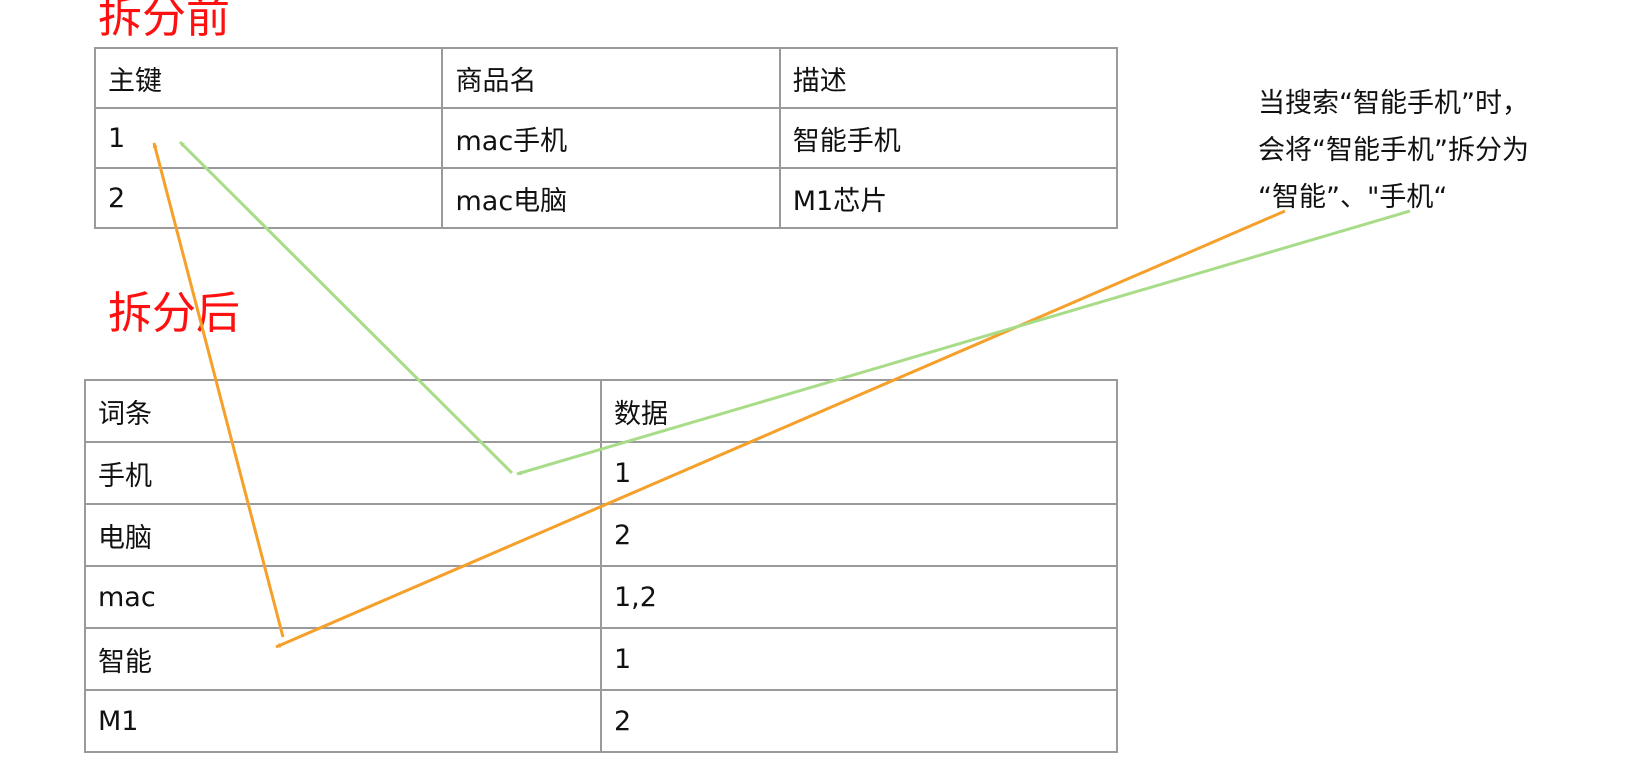 This screenshot has width=1628, height=776. What do you see at coordinates (343, 473) in the screenshot?
I see `table-cell: 手机` at bounding box center [343, 473].